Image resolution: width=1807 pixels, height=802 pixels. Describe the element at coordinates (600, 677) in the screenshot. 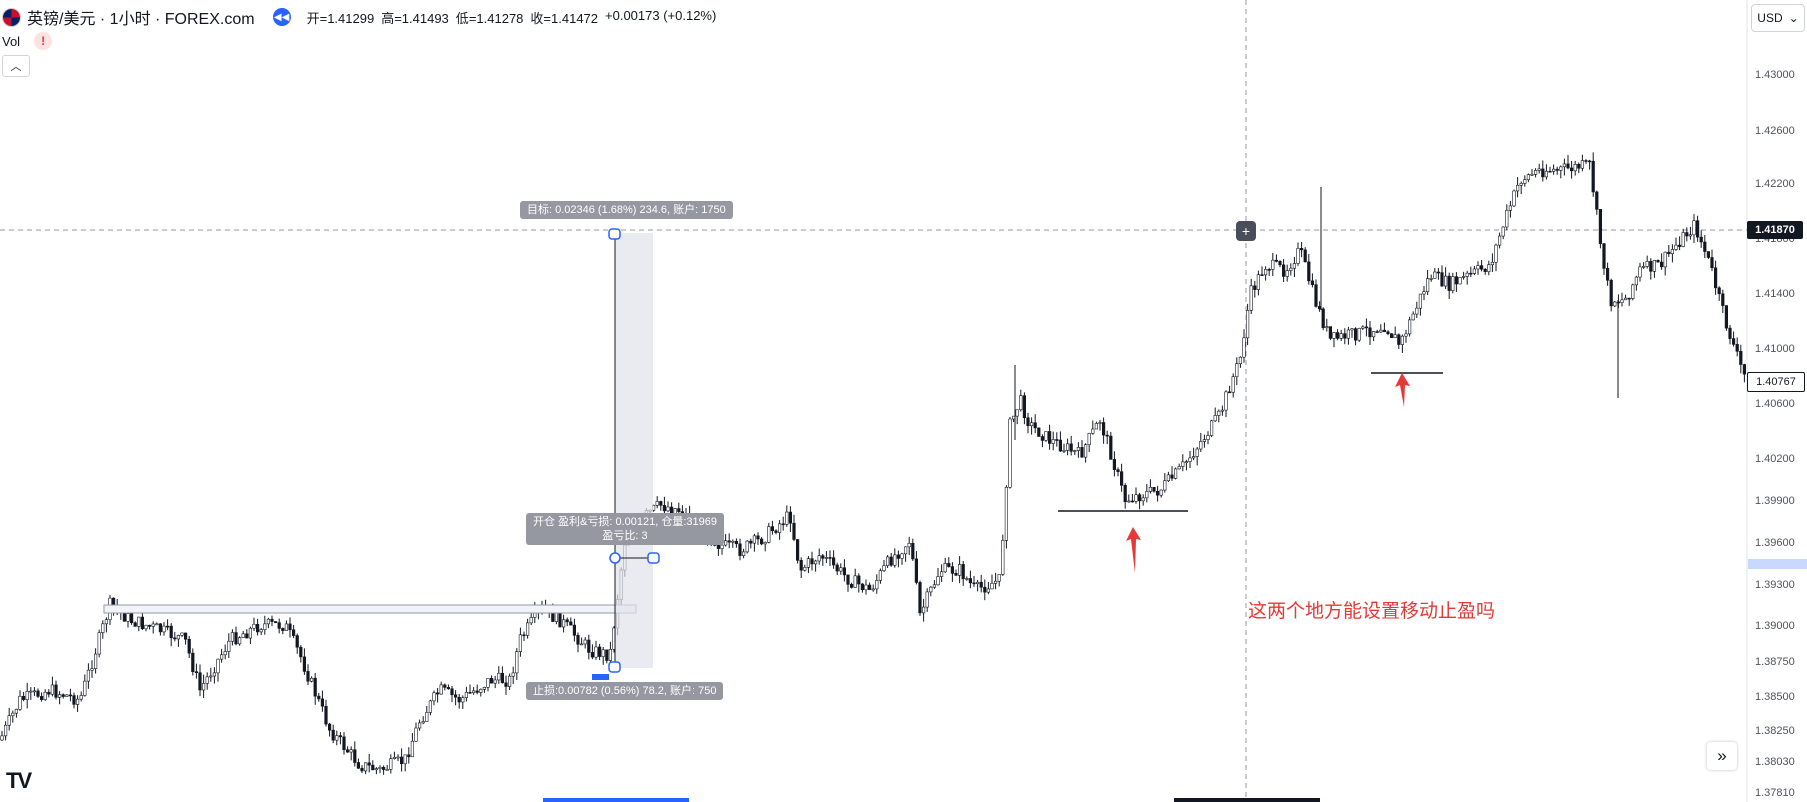

I see `stop-marker` at that location.